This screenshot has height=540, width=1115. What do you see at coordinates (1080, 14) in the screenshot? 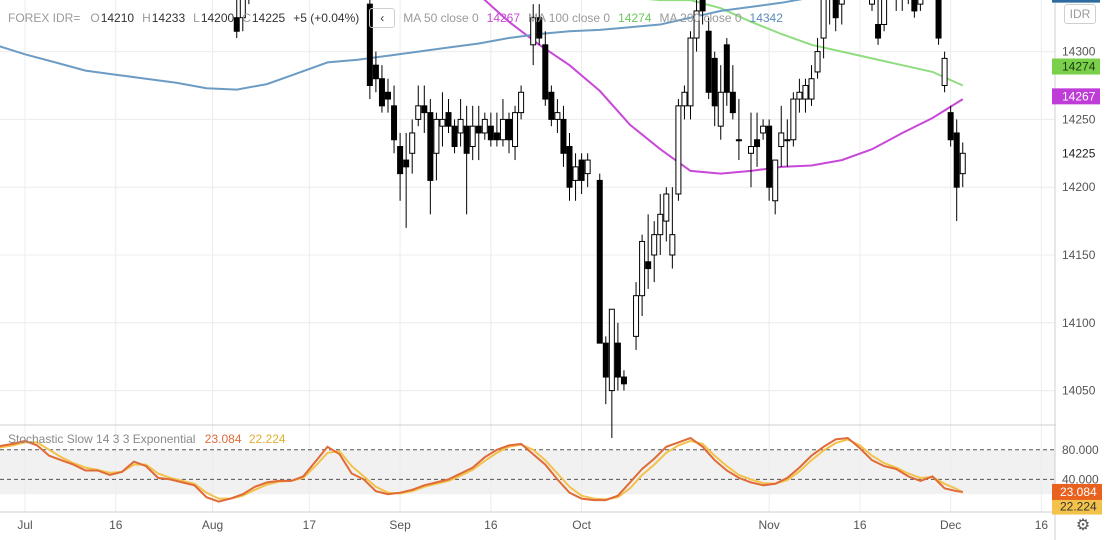
I see `currency-selector-button: IDR` at bounding box center [1080, 14].